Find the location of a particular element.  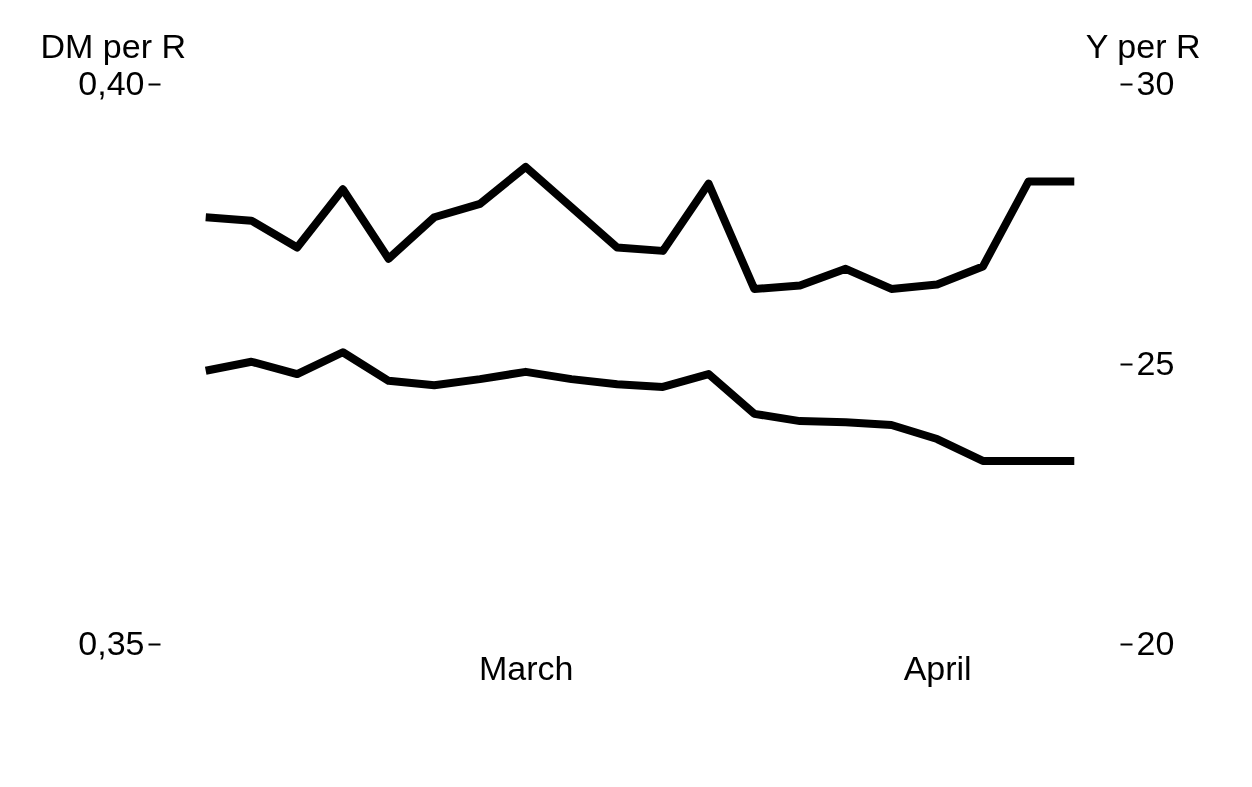

y2-tick-label: 30 is located at coordinates (1155, 82).